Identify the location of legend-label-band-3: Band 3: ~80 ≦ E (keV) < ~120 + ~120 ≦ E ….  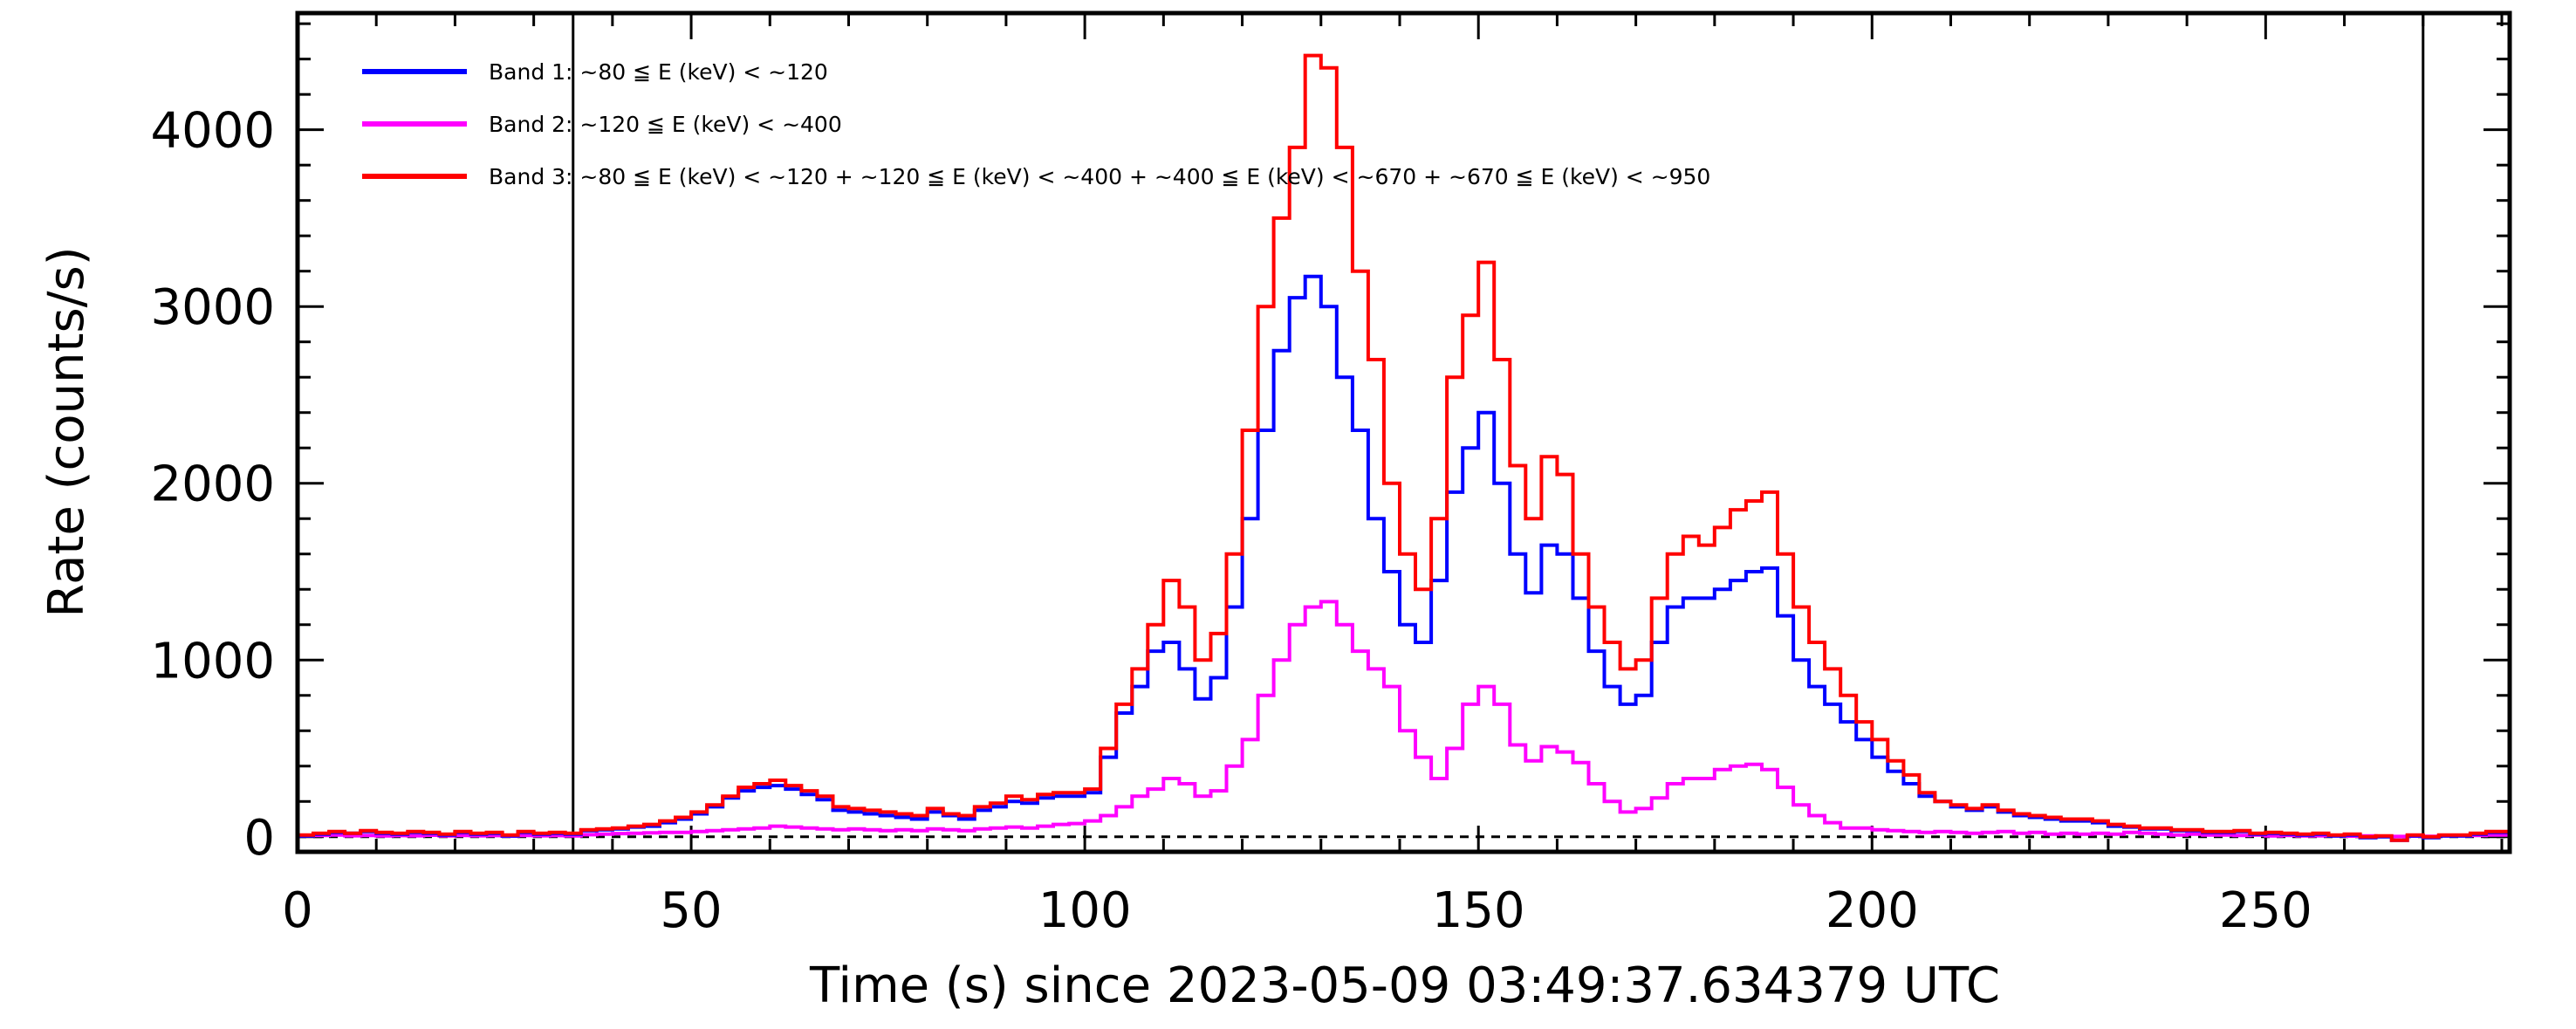
(1099, 176).